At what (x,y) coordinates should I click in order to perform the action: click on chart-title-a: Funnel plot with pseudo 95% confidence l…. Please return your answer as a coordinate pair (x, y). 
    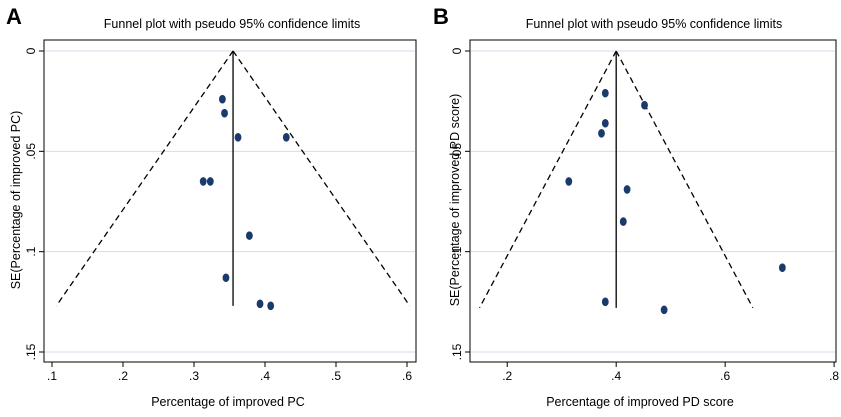
    Looking at the image, I should click on (232, 24).